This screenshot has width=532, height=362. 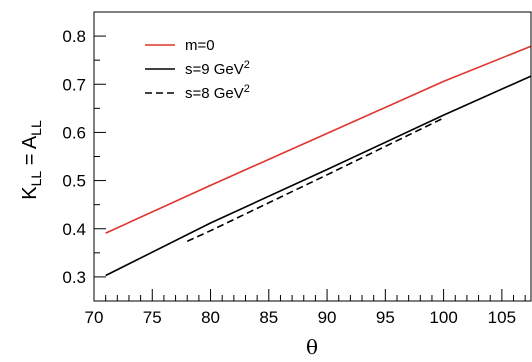 What do you see at coordinates (74, 229) in the screenshot?
I see `y-tick-label: 0.4` at bounding box center [74, 229].